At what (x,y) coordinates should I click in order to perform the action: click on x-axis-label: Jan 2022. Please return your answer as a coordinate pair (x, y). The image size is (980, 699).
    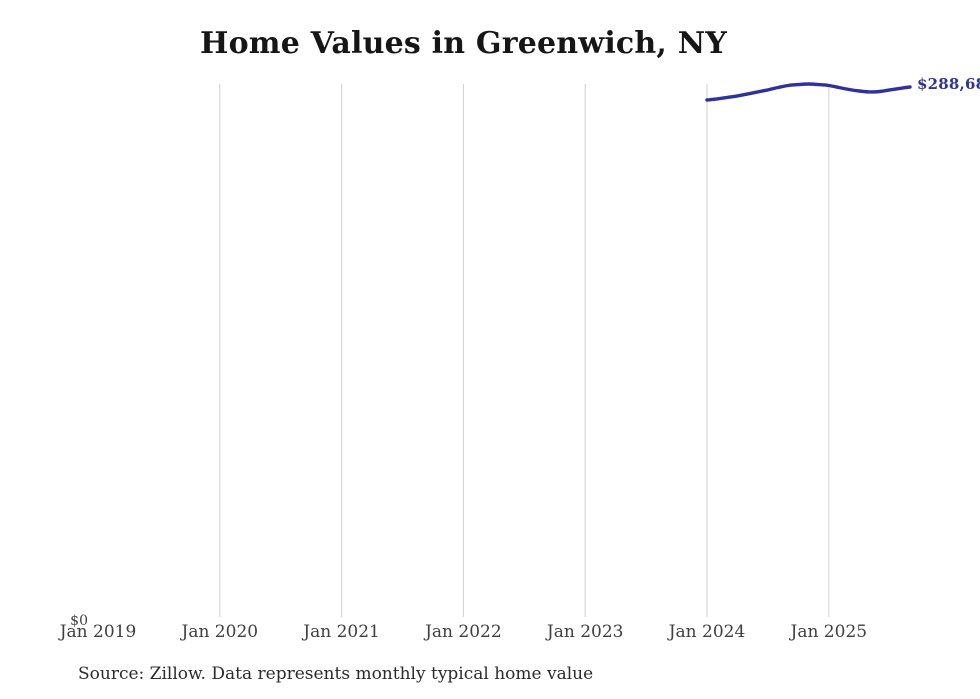
    Looking at the image, I should click on (463, 632).